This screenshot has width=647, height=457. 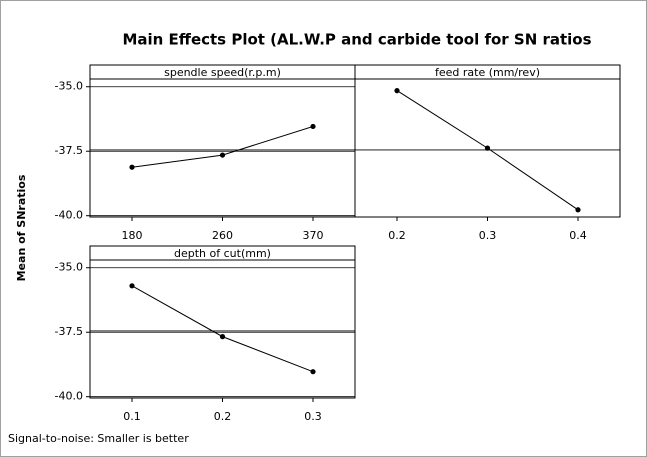 What do you see at coordinates (222, 235) in the screenshot?
I see `x-tick-label: 260` at bounding box center [222, 235].